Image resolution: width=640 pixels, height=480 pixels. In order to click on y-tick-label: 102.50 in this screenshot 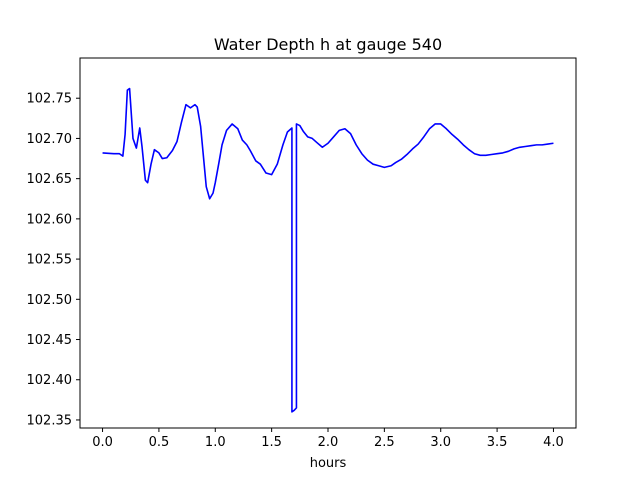, I will do `click(50, 300)`.